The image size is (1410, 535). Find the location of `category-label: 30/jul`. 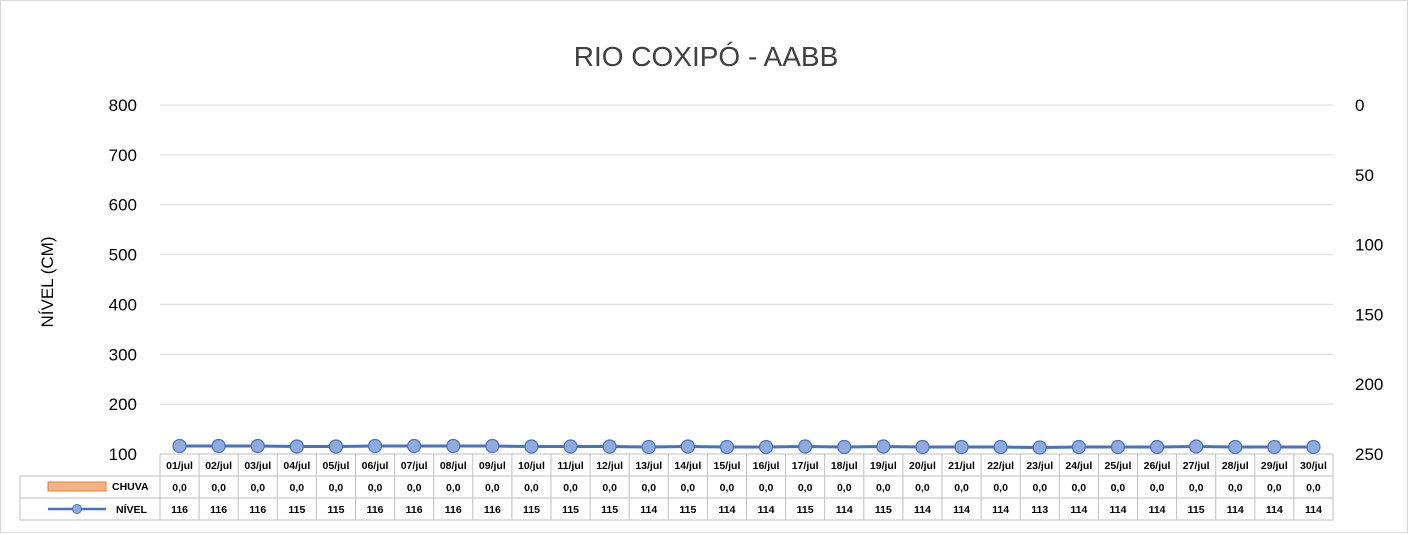

category-label: 30/jul is located at coordinates (1313, 466).